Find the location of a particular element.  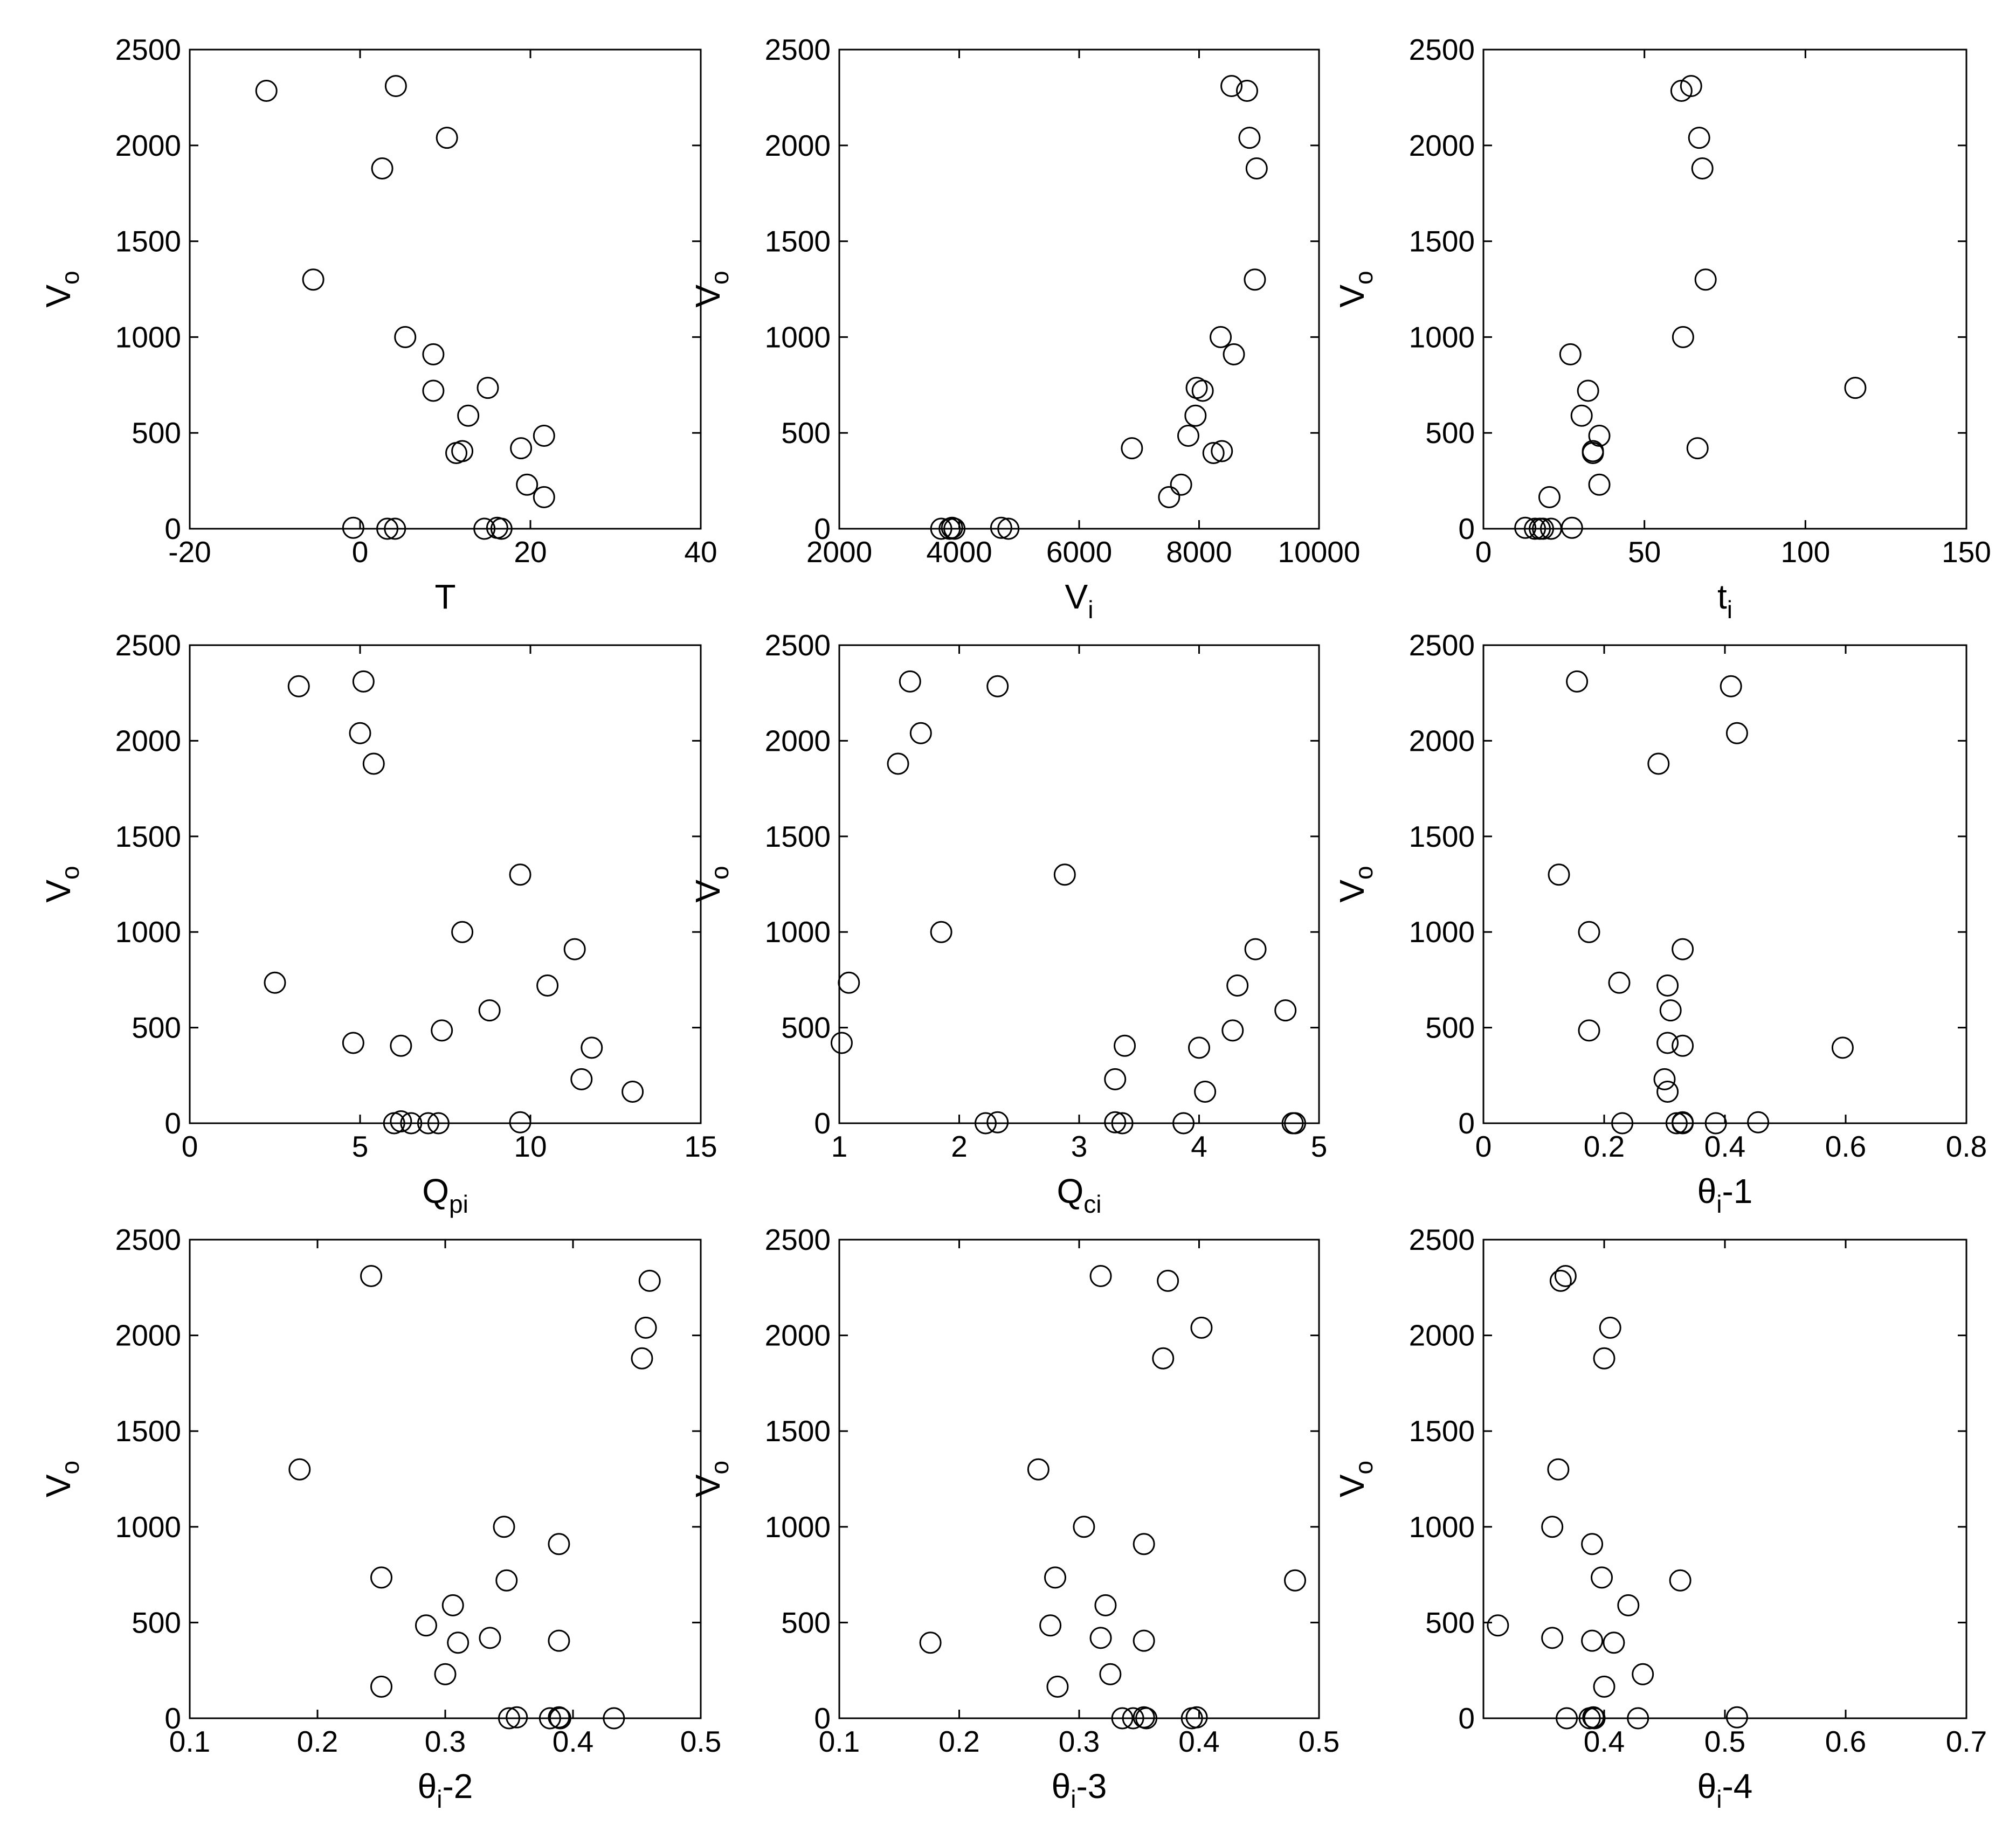

x-tick-label: 0.6 is located at coordinates (1846, 1741).